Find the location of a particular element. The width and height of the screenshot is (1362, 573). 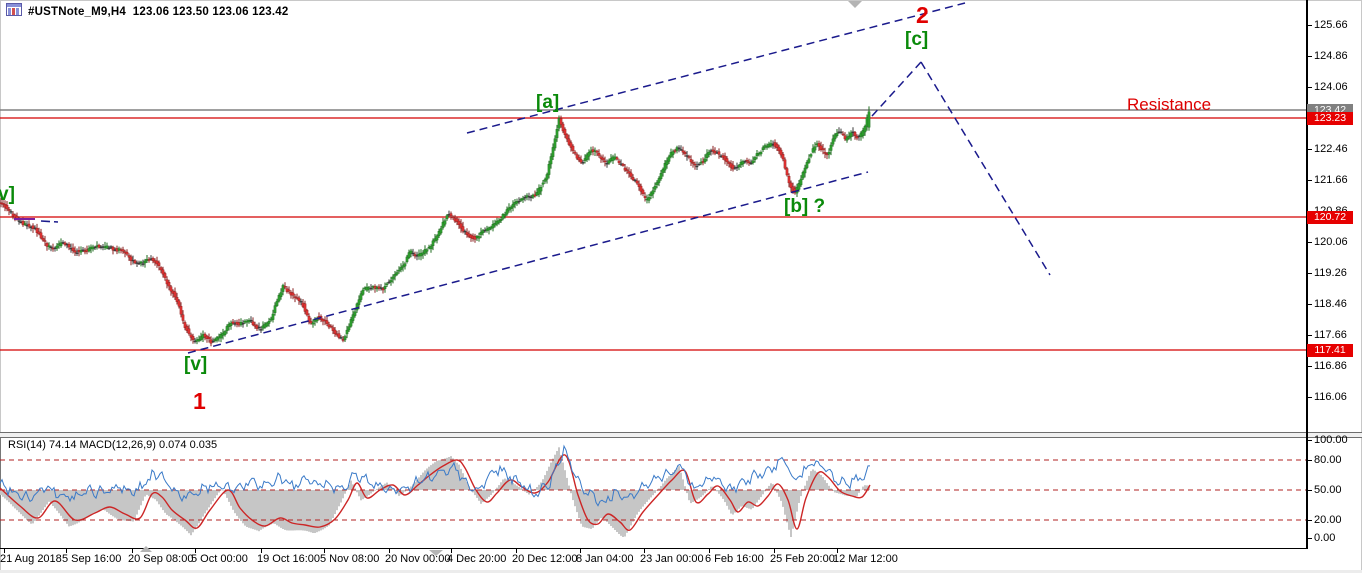

num-2: 2 is located at coordinates (922, 15).